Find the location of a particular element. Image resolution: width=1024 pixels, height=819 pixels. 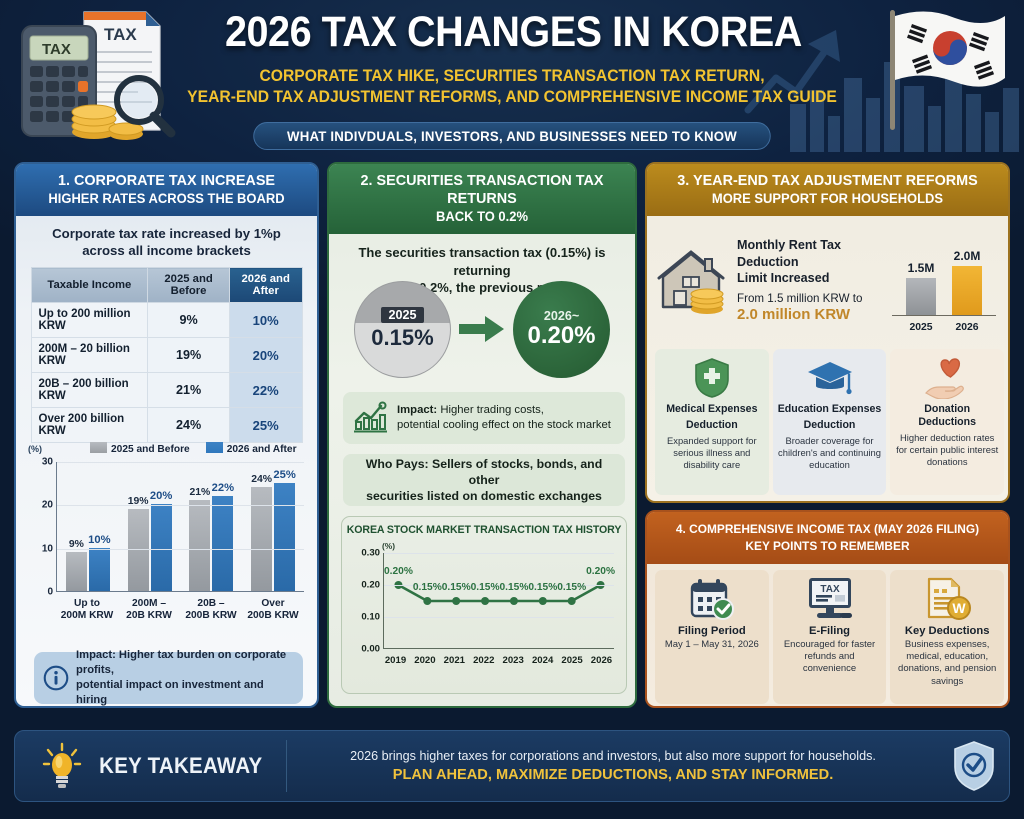

circle-old-year: 2025 is located at coordinates (402, 315).